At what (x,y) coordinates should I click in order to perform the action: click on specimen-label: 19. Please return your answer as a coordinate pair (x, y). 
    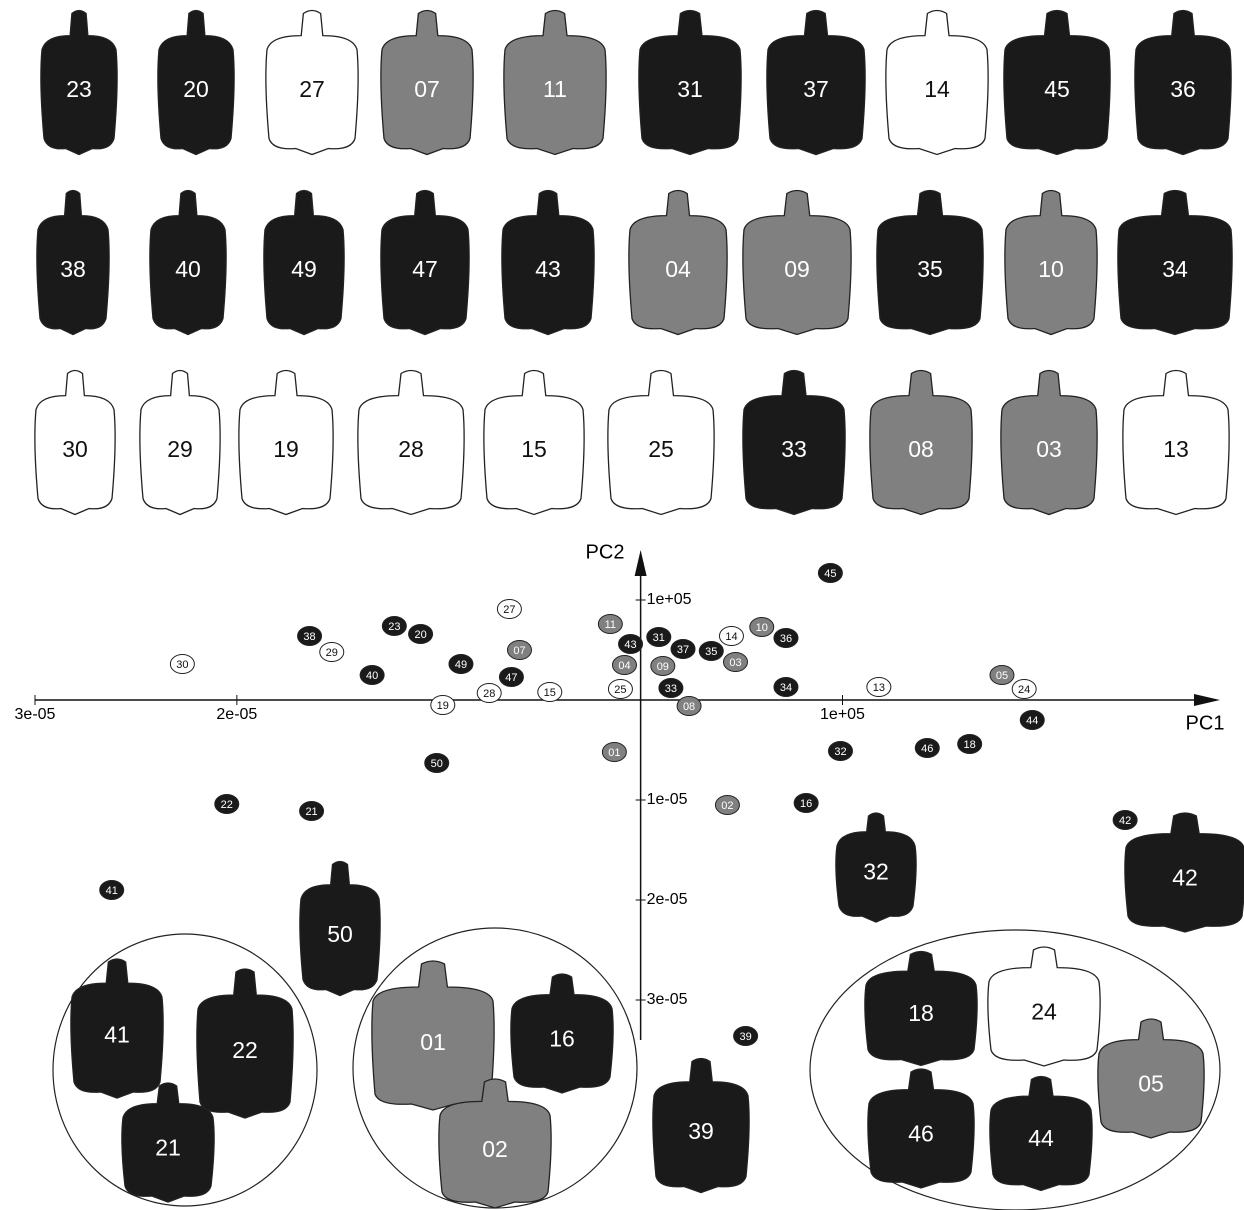
    Looking at the image, I should click on (286, 449).